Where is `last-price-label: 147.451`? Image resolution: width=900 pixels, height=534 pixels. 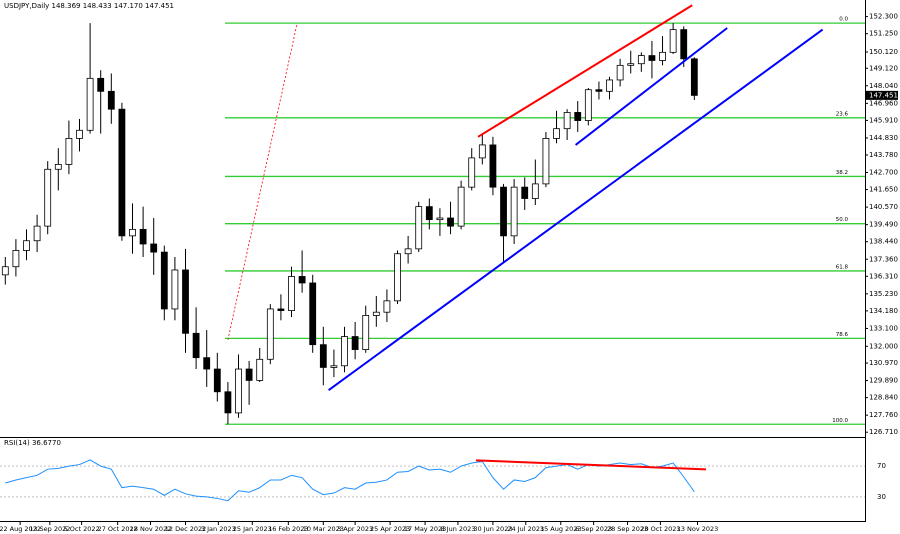
last-price-label: 147.451 is located at coordinates (883, 95).